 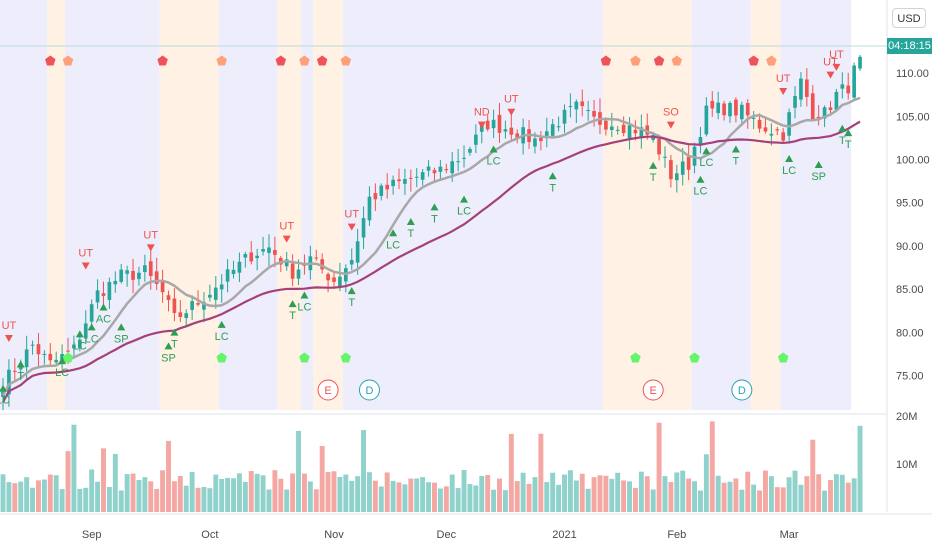 What do you see at coordinates (910, 247) in the screenshot?
I see `price-tick-label: 90.00` at bounding box center [910, 247].